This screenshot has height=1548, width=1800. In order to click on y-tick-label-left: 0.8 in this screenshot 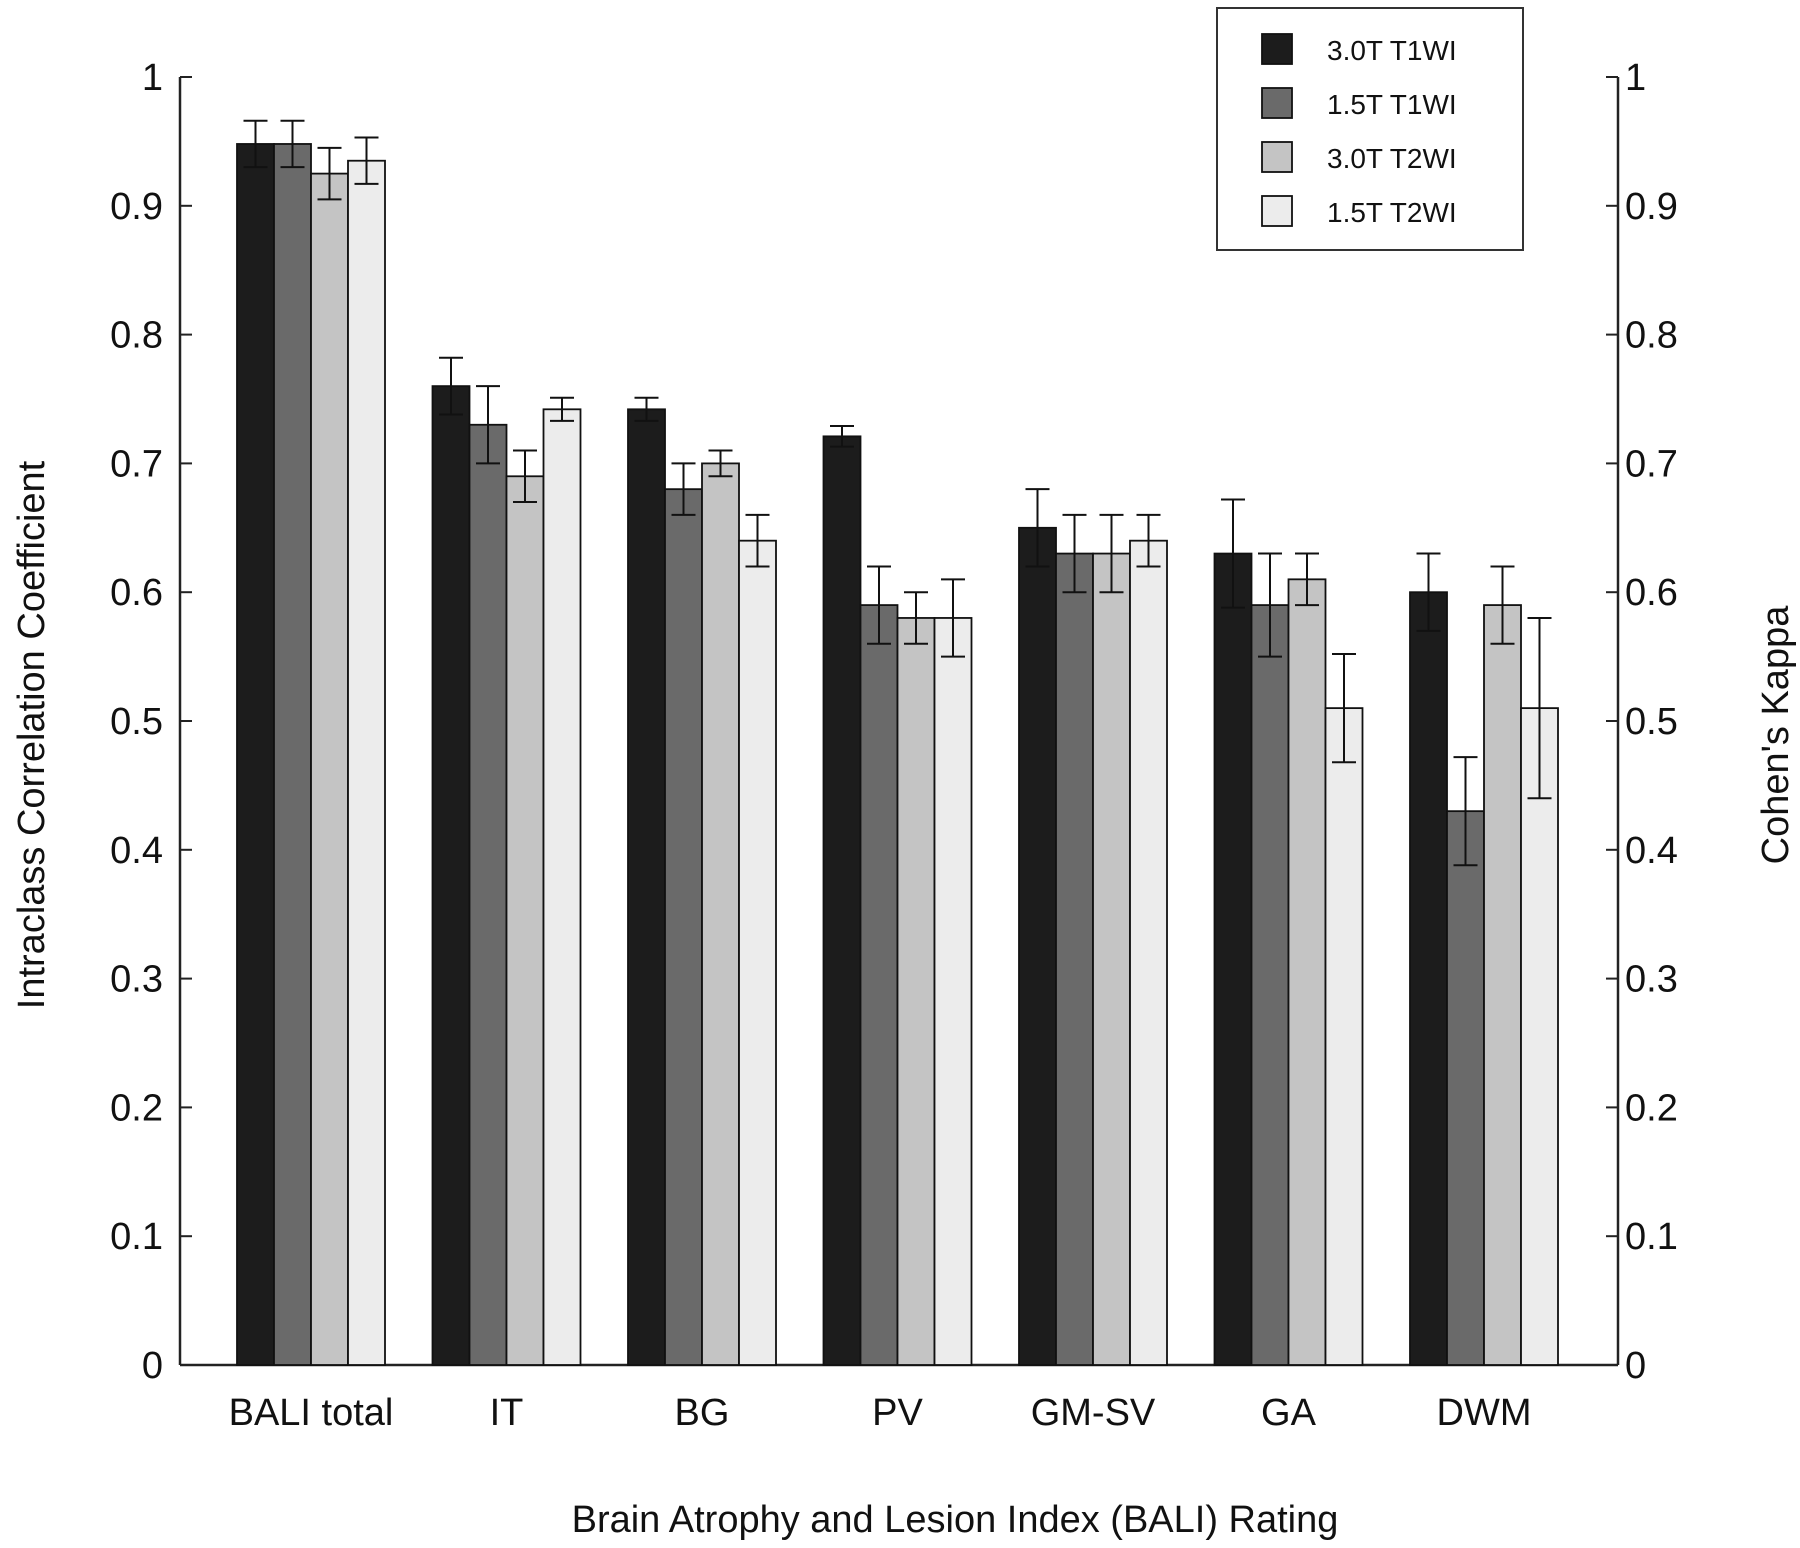, I will do `click(136, 336)`.